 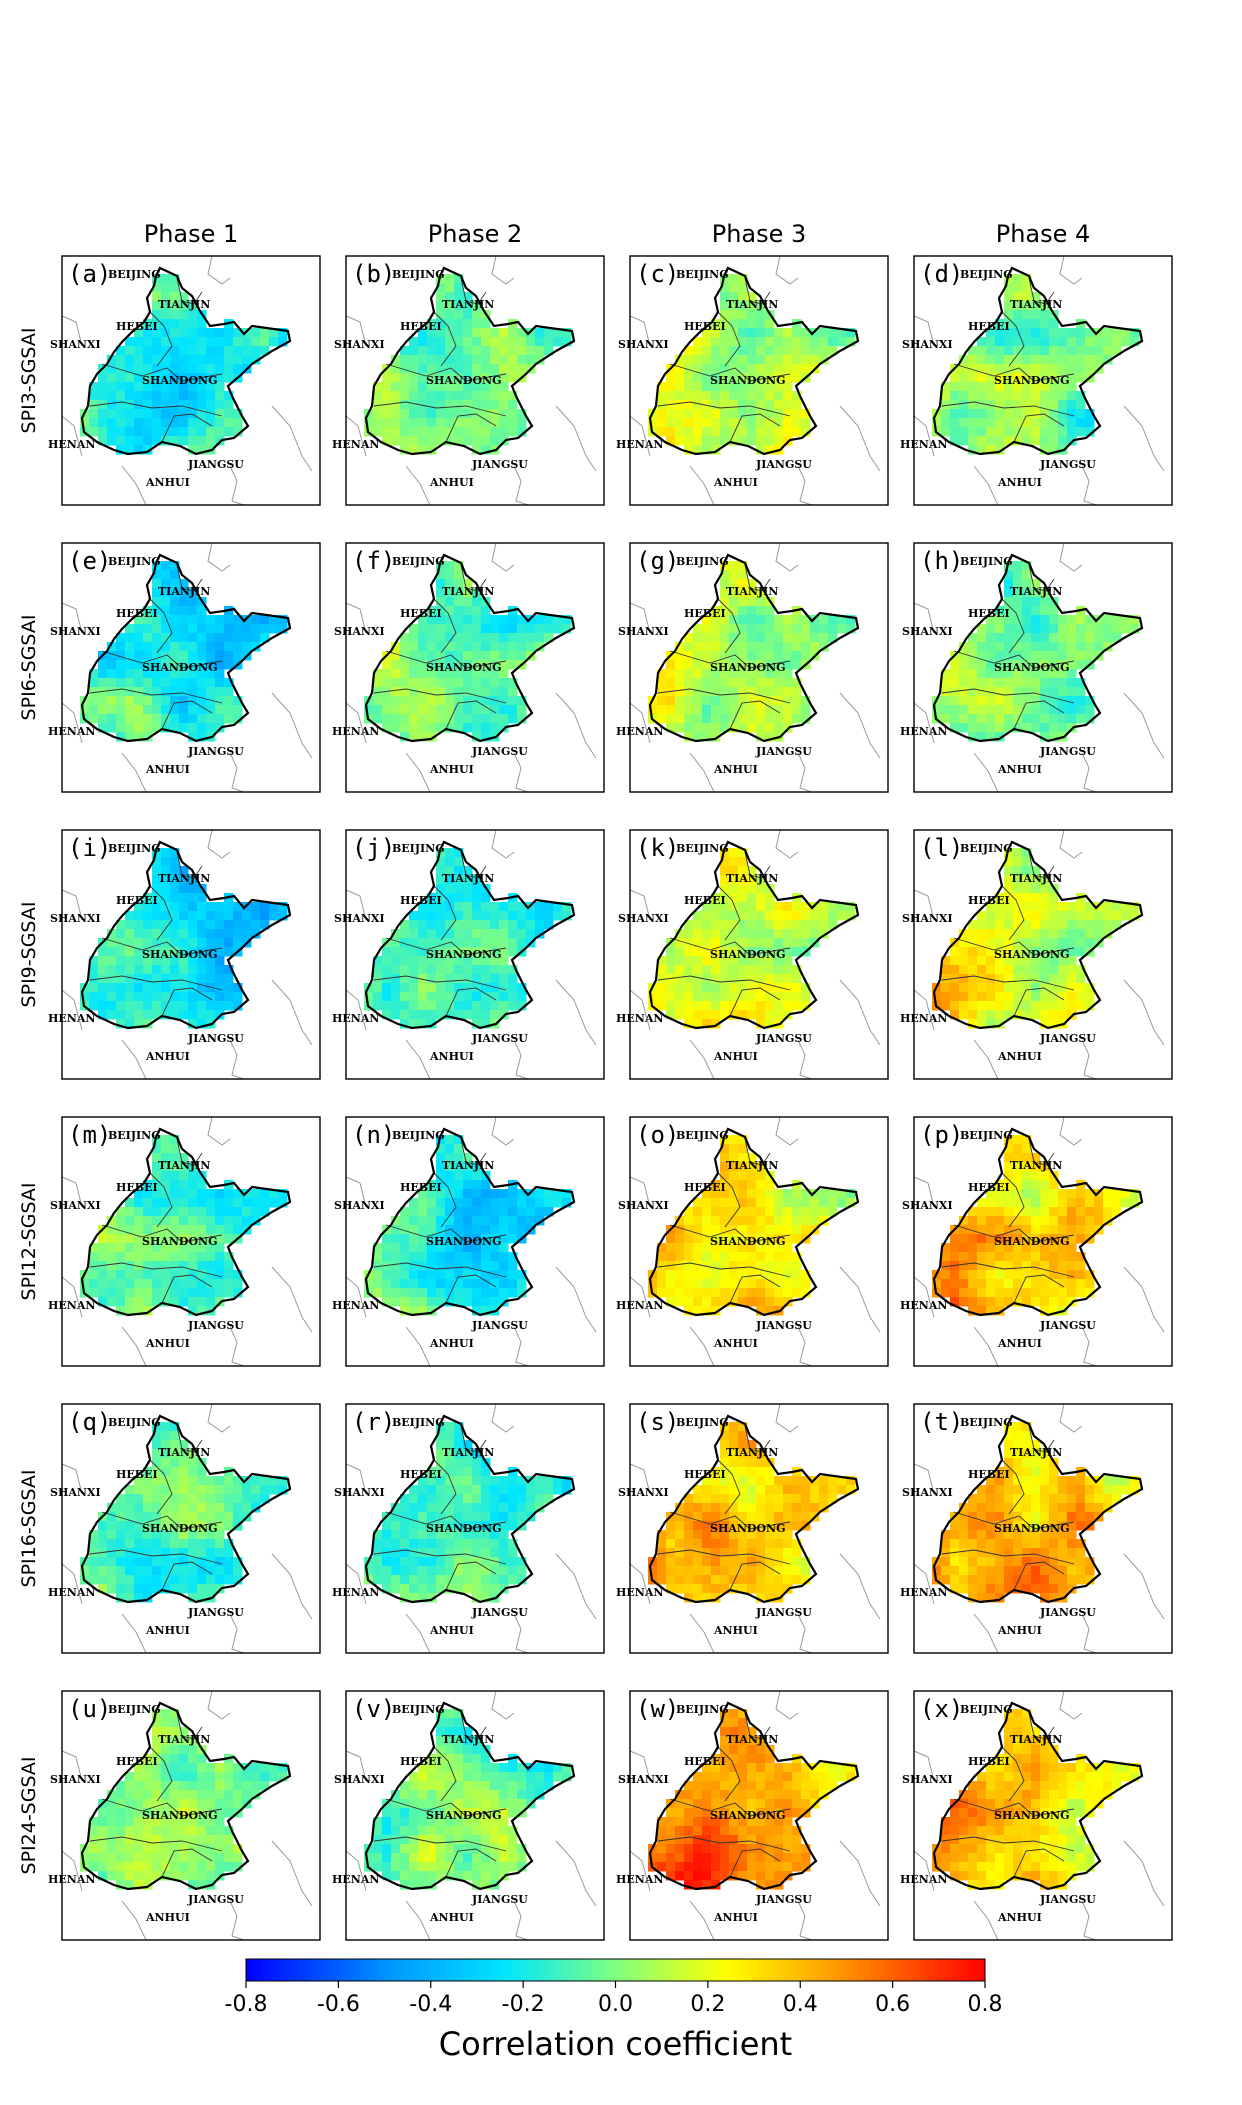 What do you see at coordinates (373, 1135) in the screenshot?
I see `panel-letter: (n)` at bounding box center [373, 1135].